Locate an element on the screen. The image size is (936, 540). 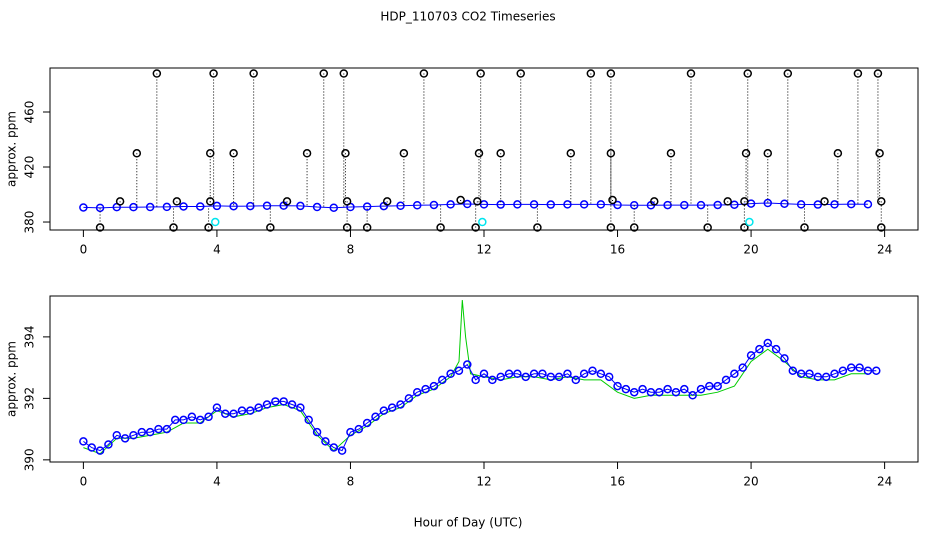
y-tick-label: 390 is located at coordinates (30, 459).